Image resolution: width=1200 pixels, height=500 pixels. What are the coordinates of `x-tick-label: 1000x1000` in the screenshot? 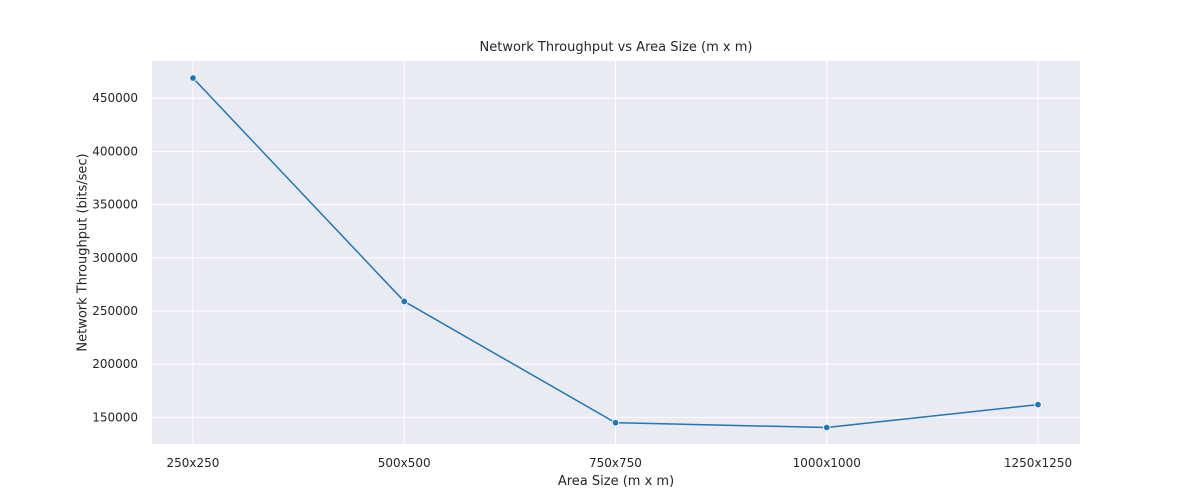 It's located at (827, 463).